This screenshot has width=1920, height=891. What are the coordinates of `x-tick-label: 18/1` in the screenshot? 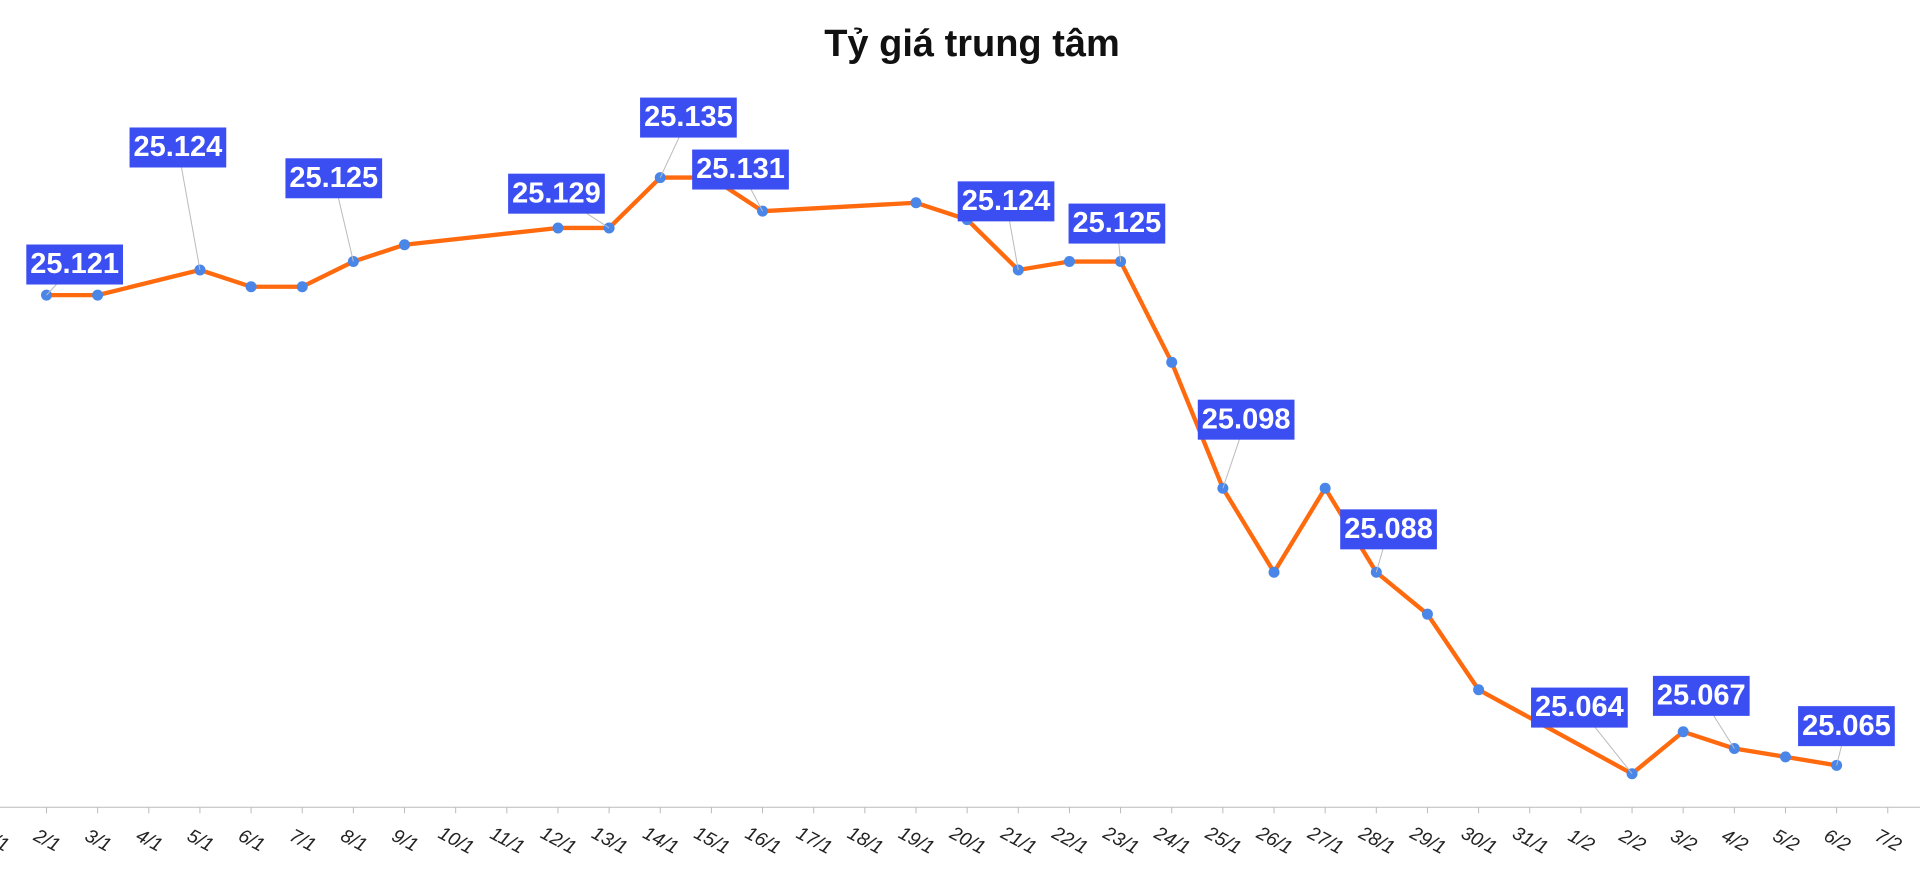 It's located at (865, 841).